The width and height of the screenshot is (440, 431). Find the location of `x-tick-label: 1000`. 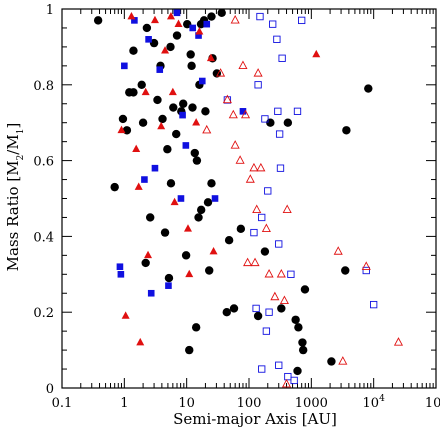

x-tick-label: 1000 is located at coordinates (311, 403).